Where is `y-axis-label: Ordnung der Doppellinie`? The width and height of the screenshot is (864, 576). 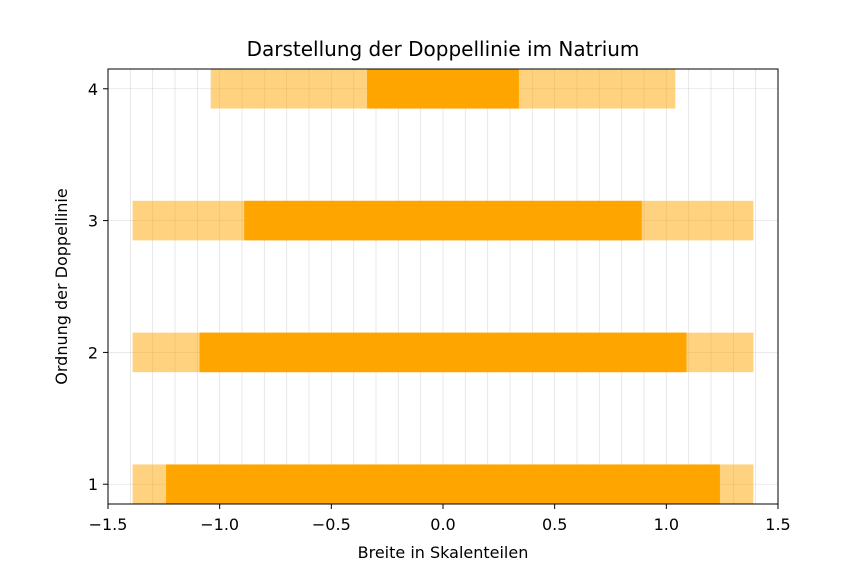 y-axis-label: Ordnung der Doppellinie is located at coordinates (61, 286).